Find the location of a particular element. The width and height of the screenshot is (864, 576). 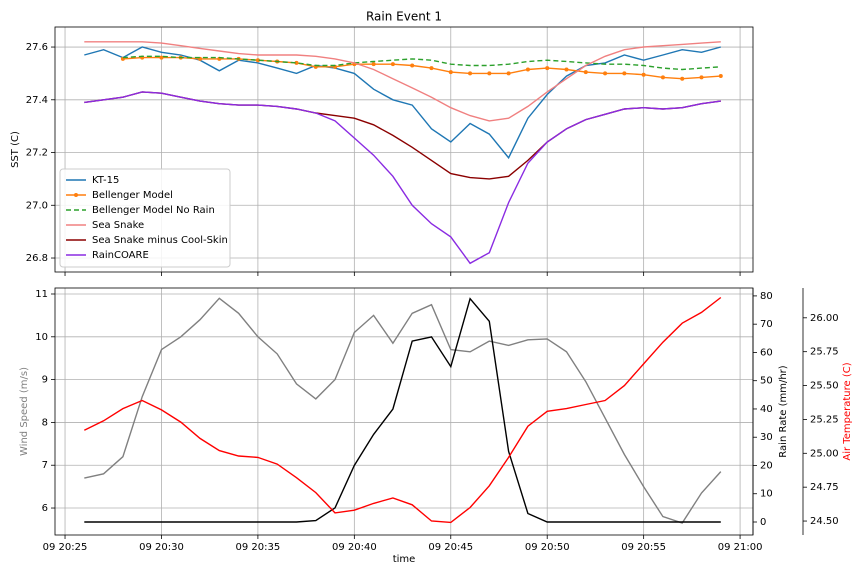

y3-tick-label: 25.25 is located at coordinates (824, 419).